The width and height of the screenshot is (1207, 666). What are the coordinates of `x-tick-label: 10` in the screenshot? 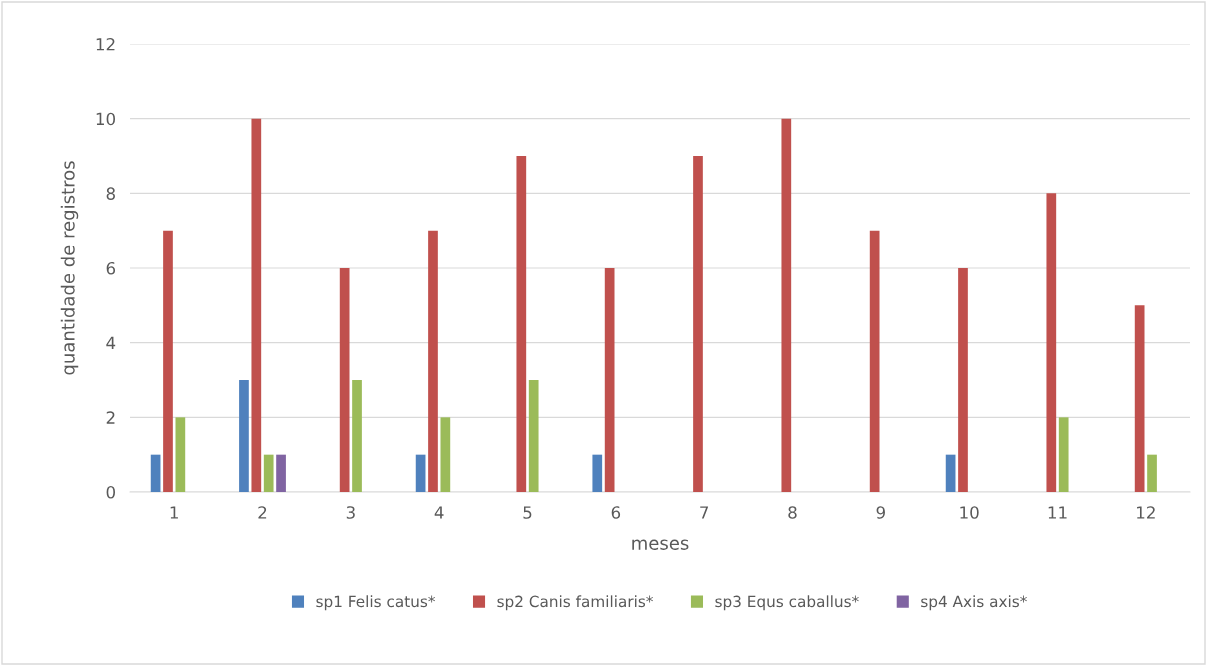 It's located at (969, 512).